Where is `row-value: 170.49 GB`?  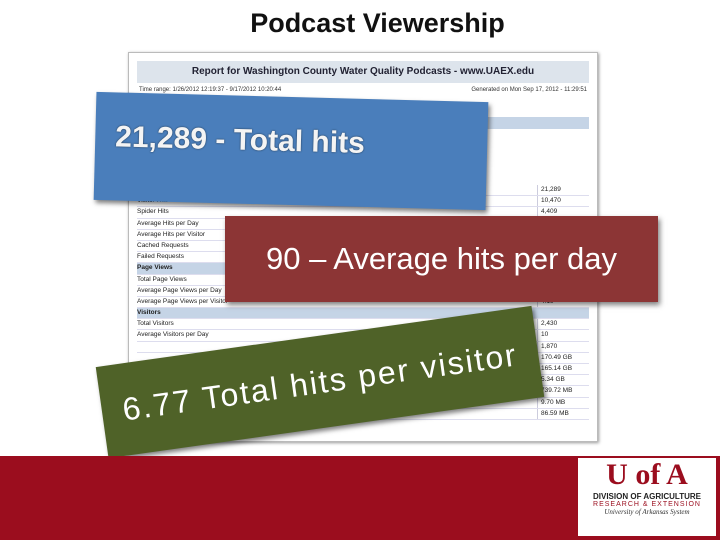
row-value: 170.49 GB is located at coordinates (563, 357).